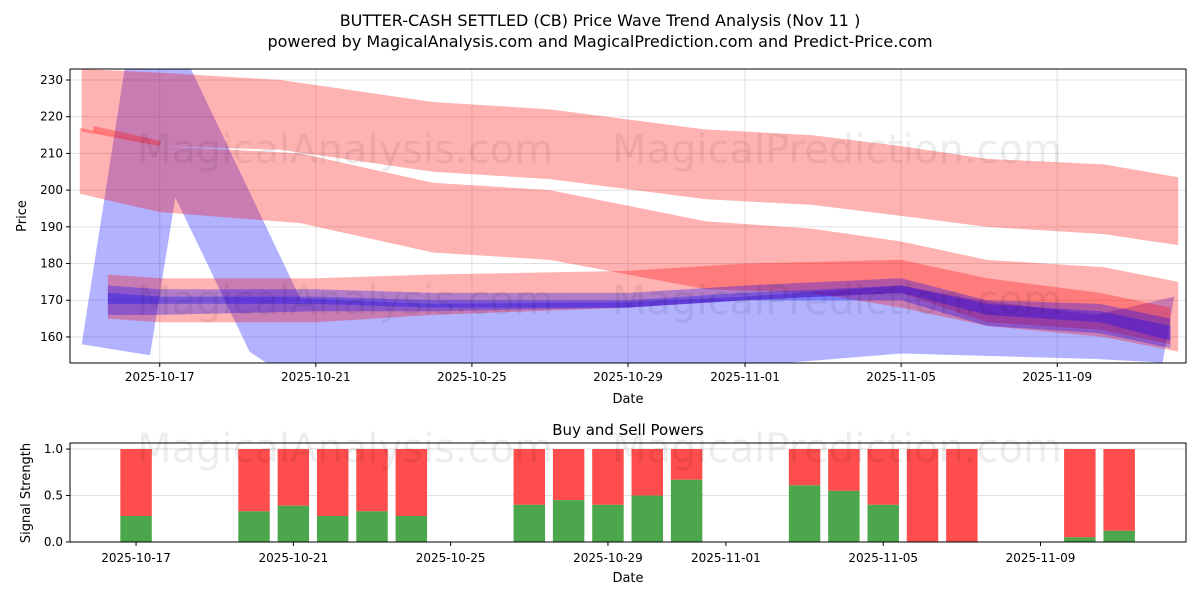 This screenshot has height=604, width=1200. Describe the element at coordinates (628, 430) in the screenshot. I see `bottom-title: Buy and Sell Powers` at that location.